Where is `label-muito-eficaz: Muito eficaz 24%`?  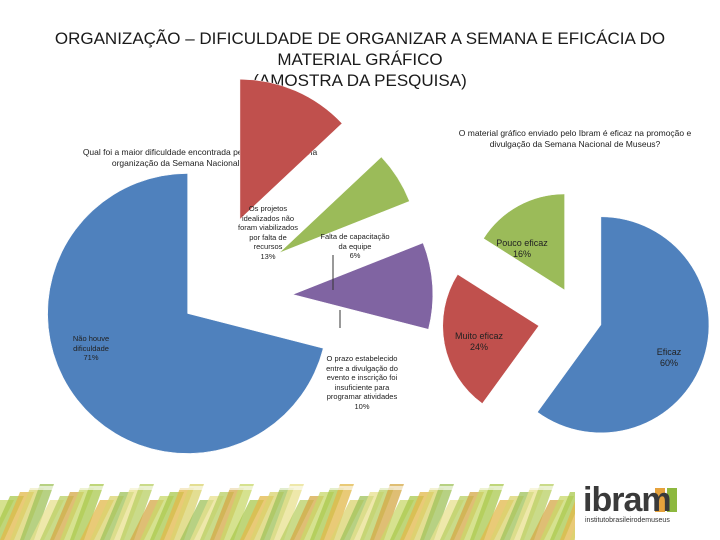 label-muito-eficaz: Muito eficaz 24% is located at coordinates (479, 342).